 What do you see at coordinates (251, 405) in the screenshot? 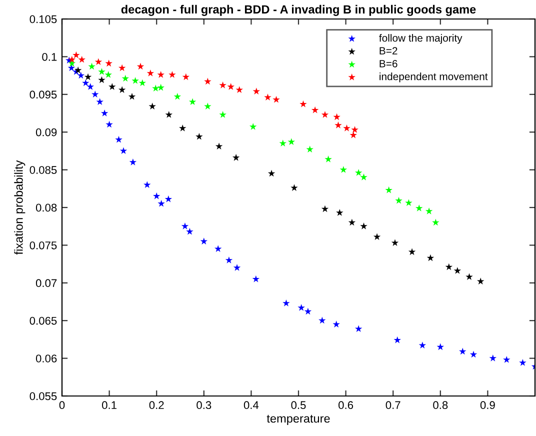
I see `x-tick-label: 0.4` at bounding box center [251, 405].